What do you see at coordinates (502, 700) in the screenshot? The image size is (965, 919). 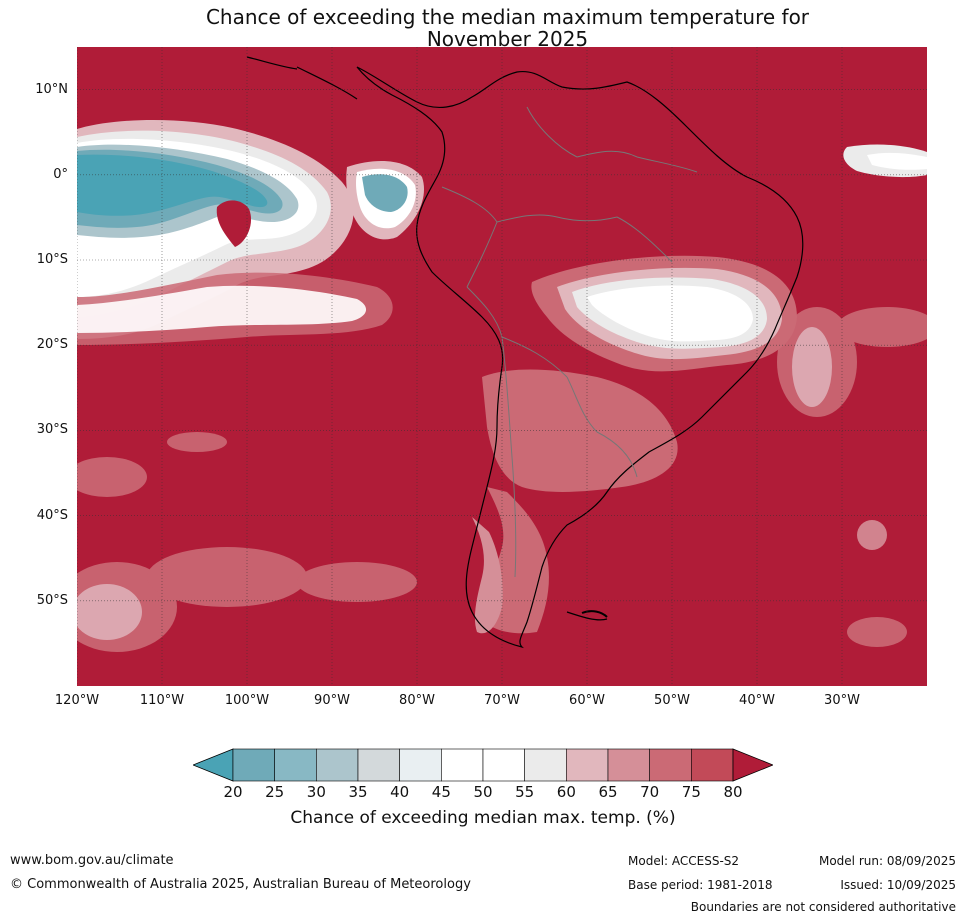 I see `longitude-label: 70°W` at bounding box center [502, 700].